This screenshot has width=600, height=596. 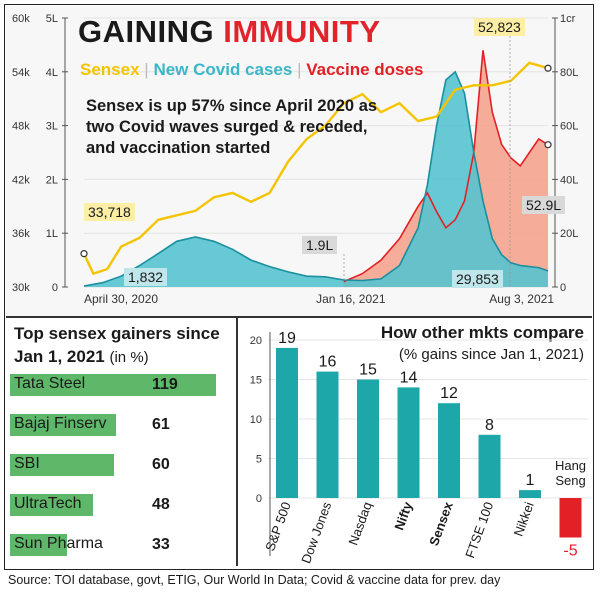 I want to click on title-part-2: IMMUNITY, so click(x=302, y=31).